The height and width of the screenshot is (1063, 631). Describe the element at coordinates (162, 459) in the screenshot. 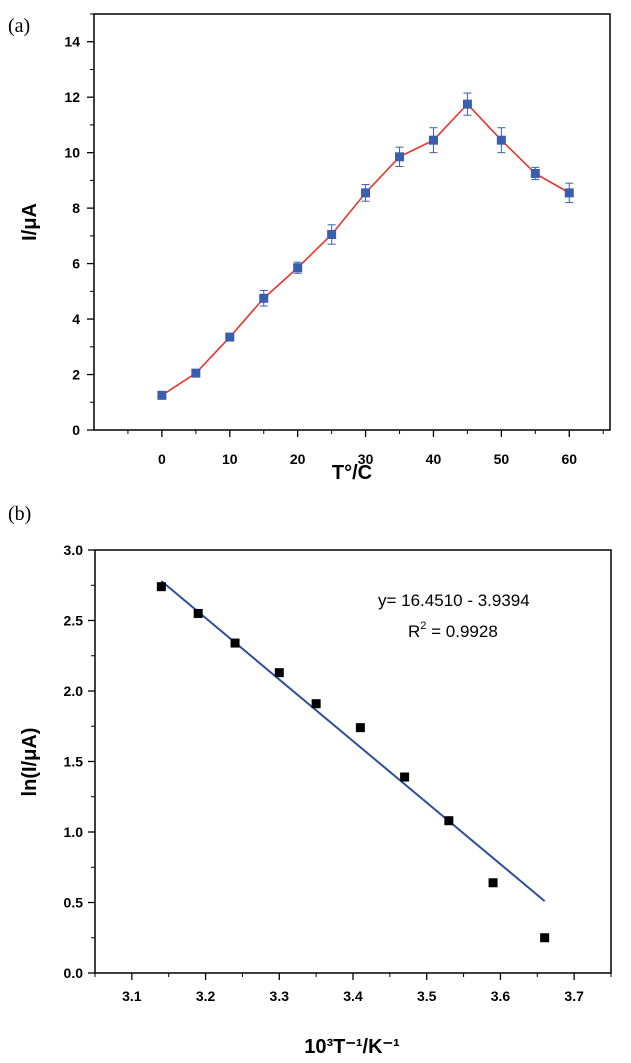

I see `x-tick-label: 0` at that location.